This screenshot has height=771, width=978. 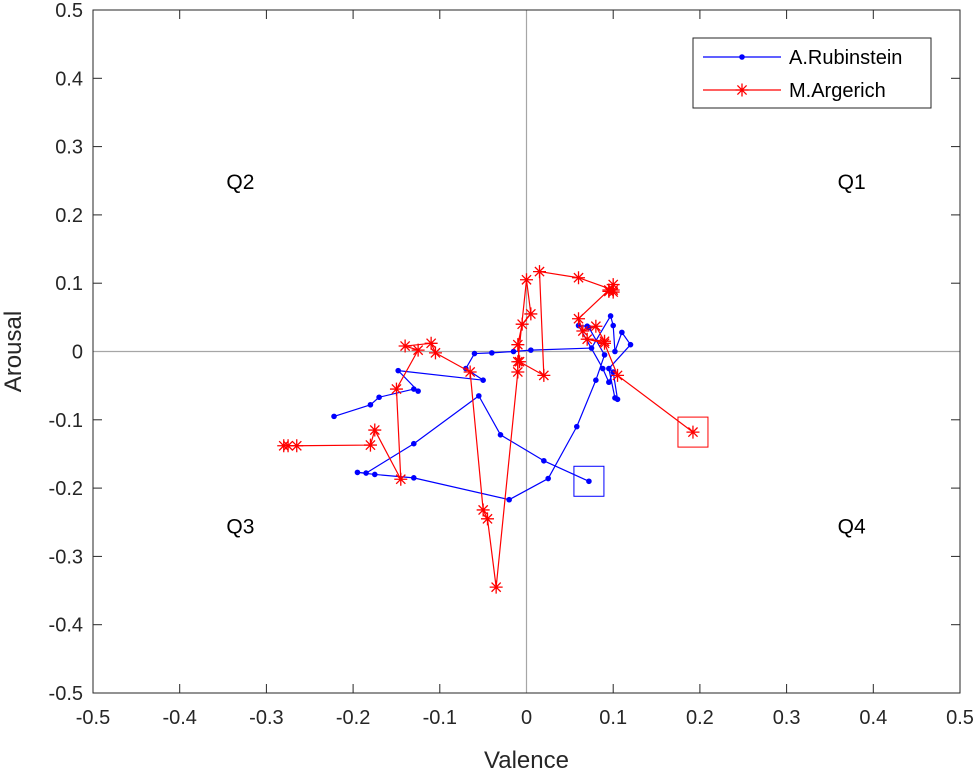 I want to click on legend-label: A.Rubinstein, so click(x=845, y=58).